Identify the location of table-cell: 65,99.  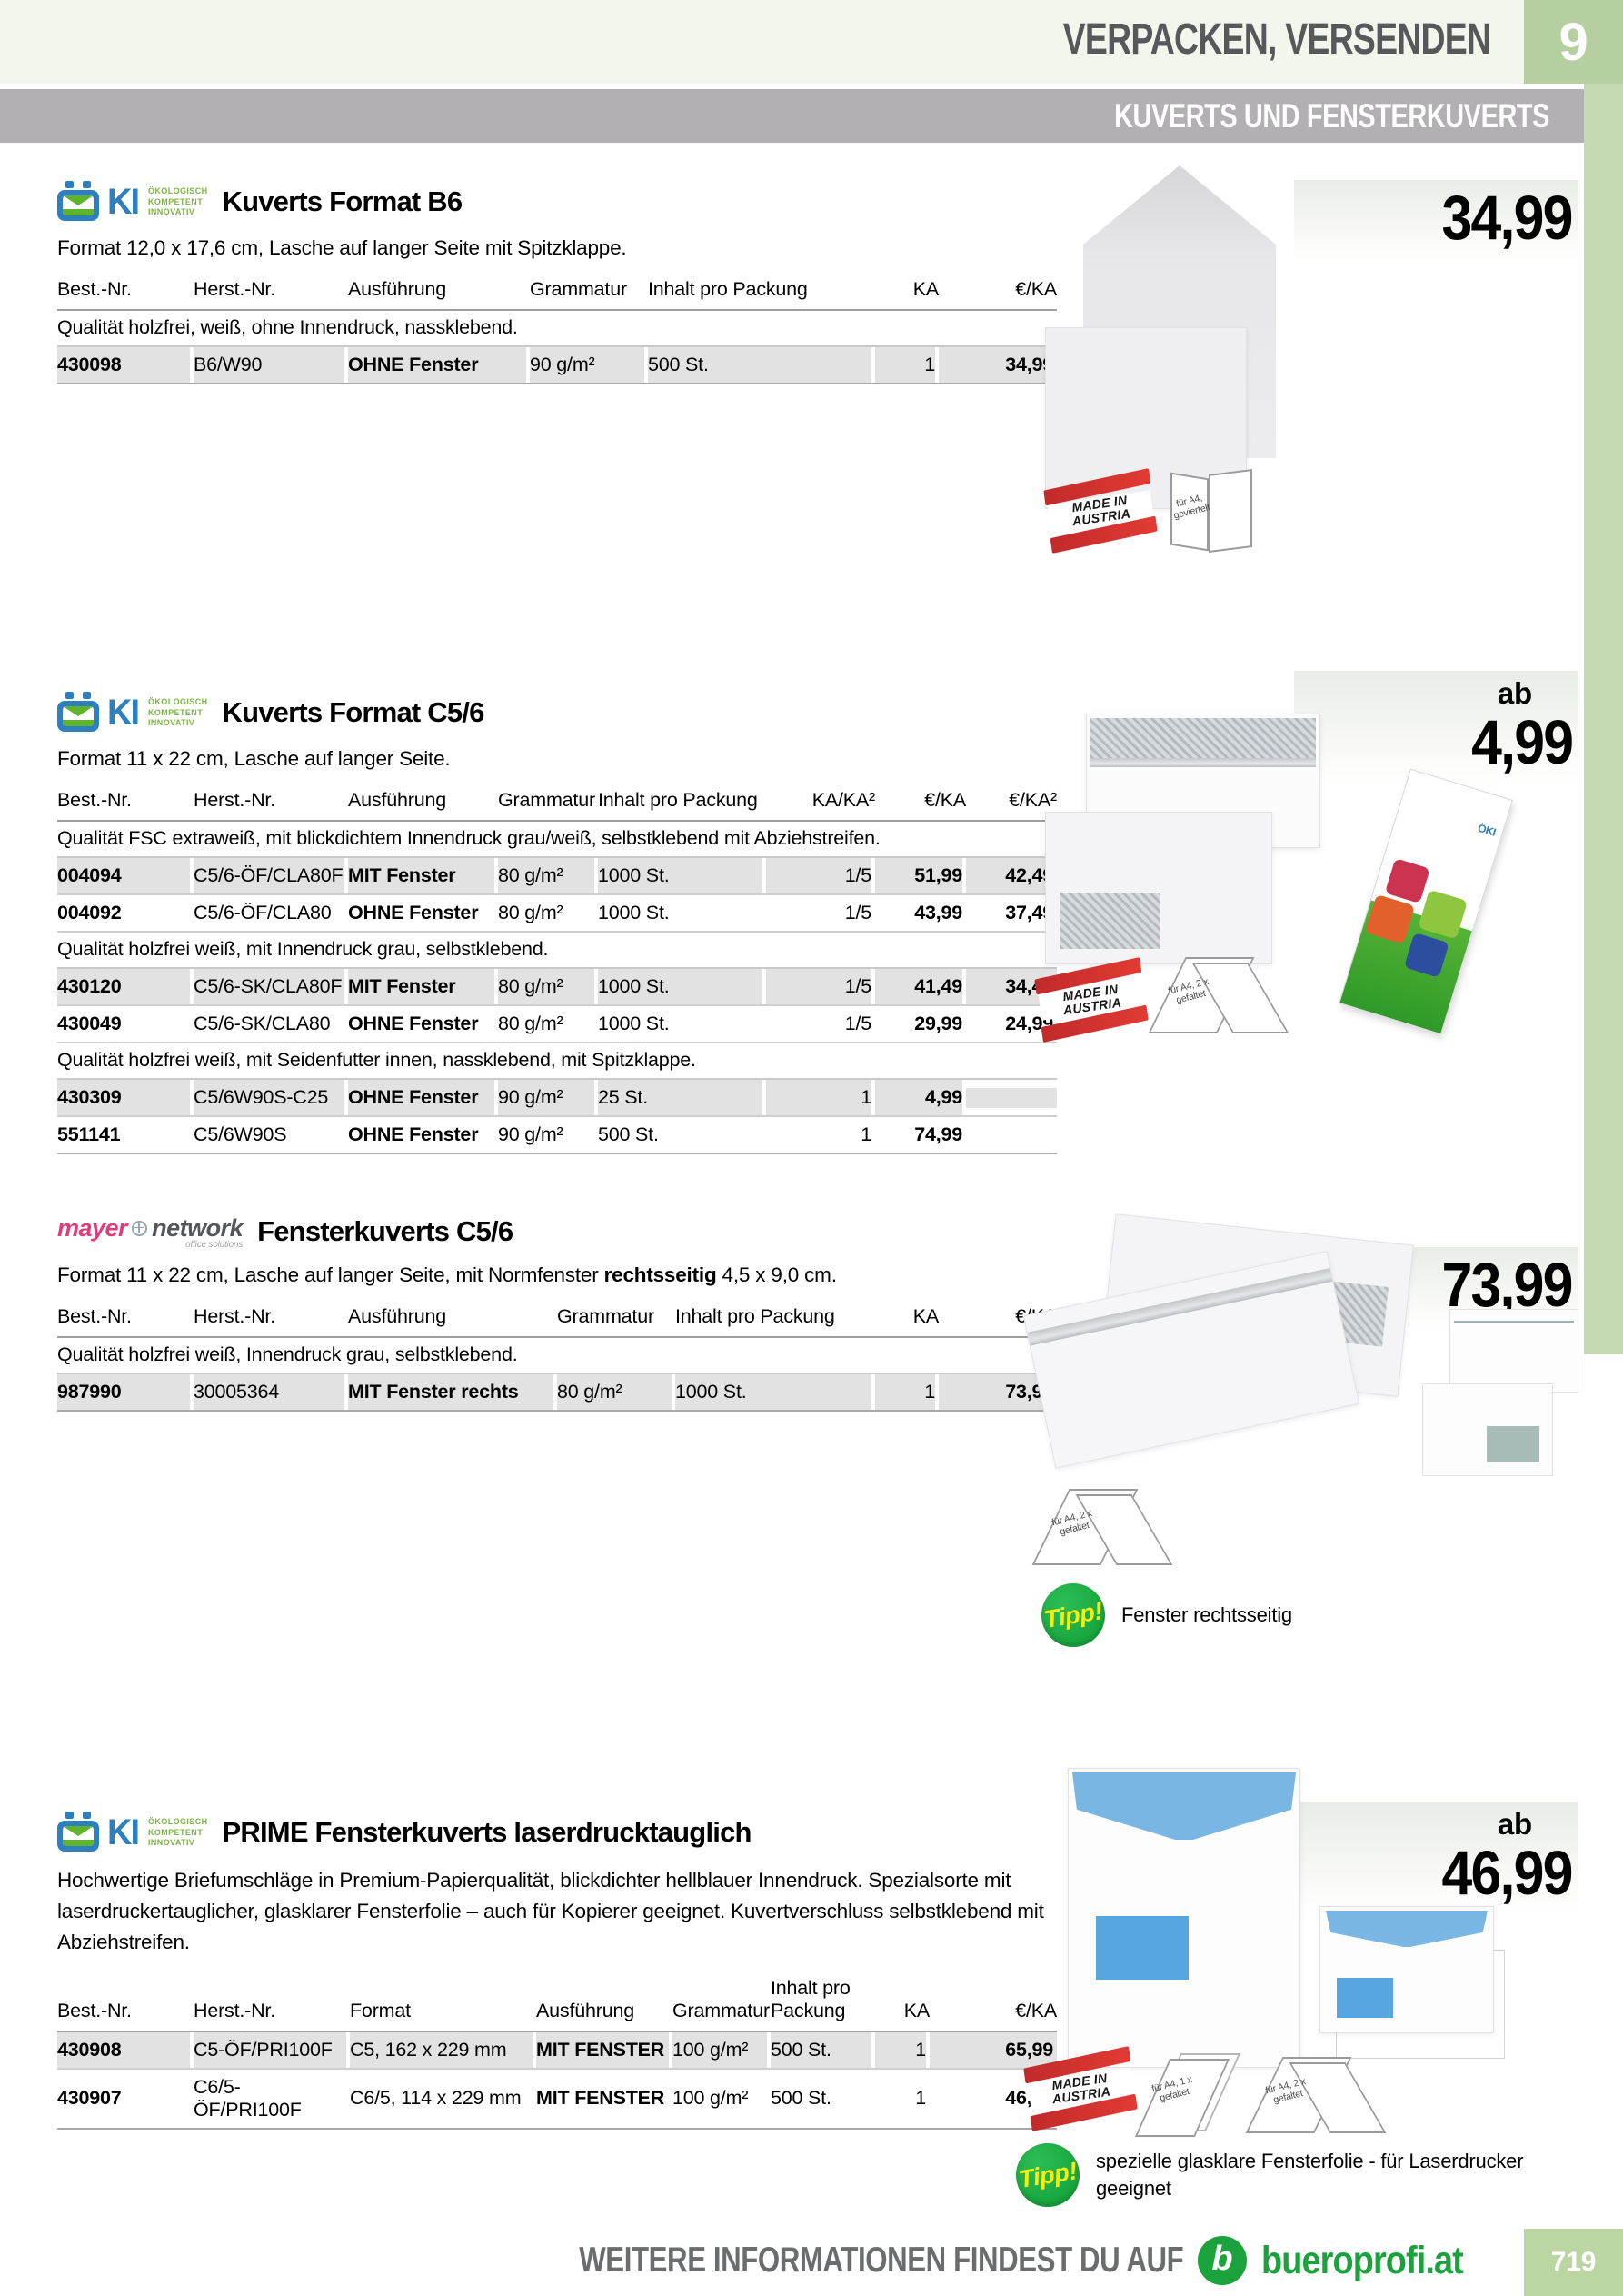
(994, 2049).